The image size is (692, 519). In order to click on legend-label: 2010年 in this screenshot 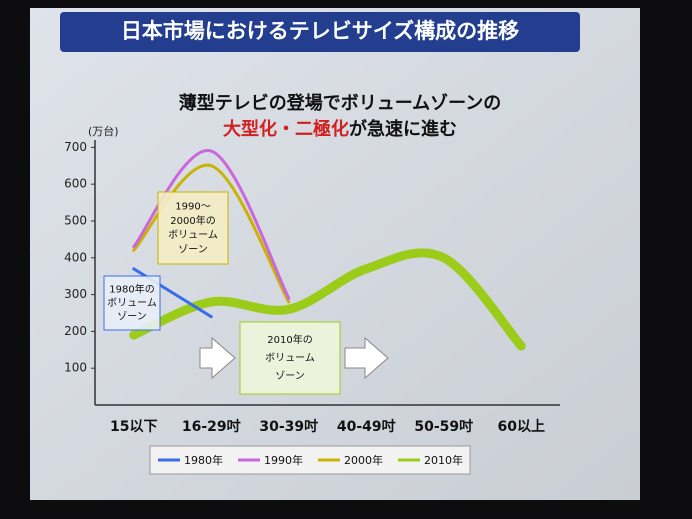, I will do `click(443, 460)`.